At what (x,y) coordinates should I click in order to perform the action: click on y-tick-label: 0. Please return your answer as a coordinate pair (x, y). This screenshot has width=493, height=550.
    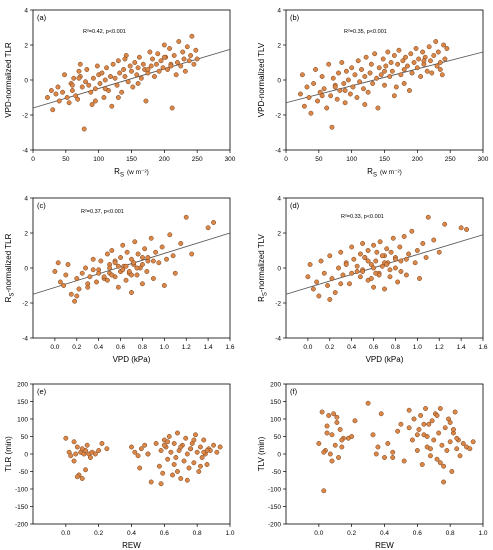
    Looking at the image, I should click on (26, 454).